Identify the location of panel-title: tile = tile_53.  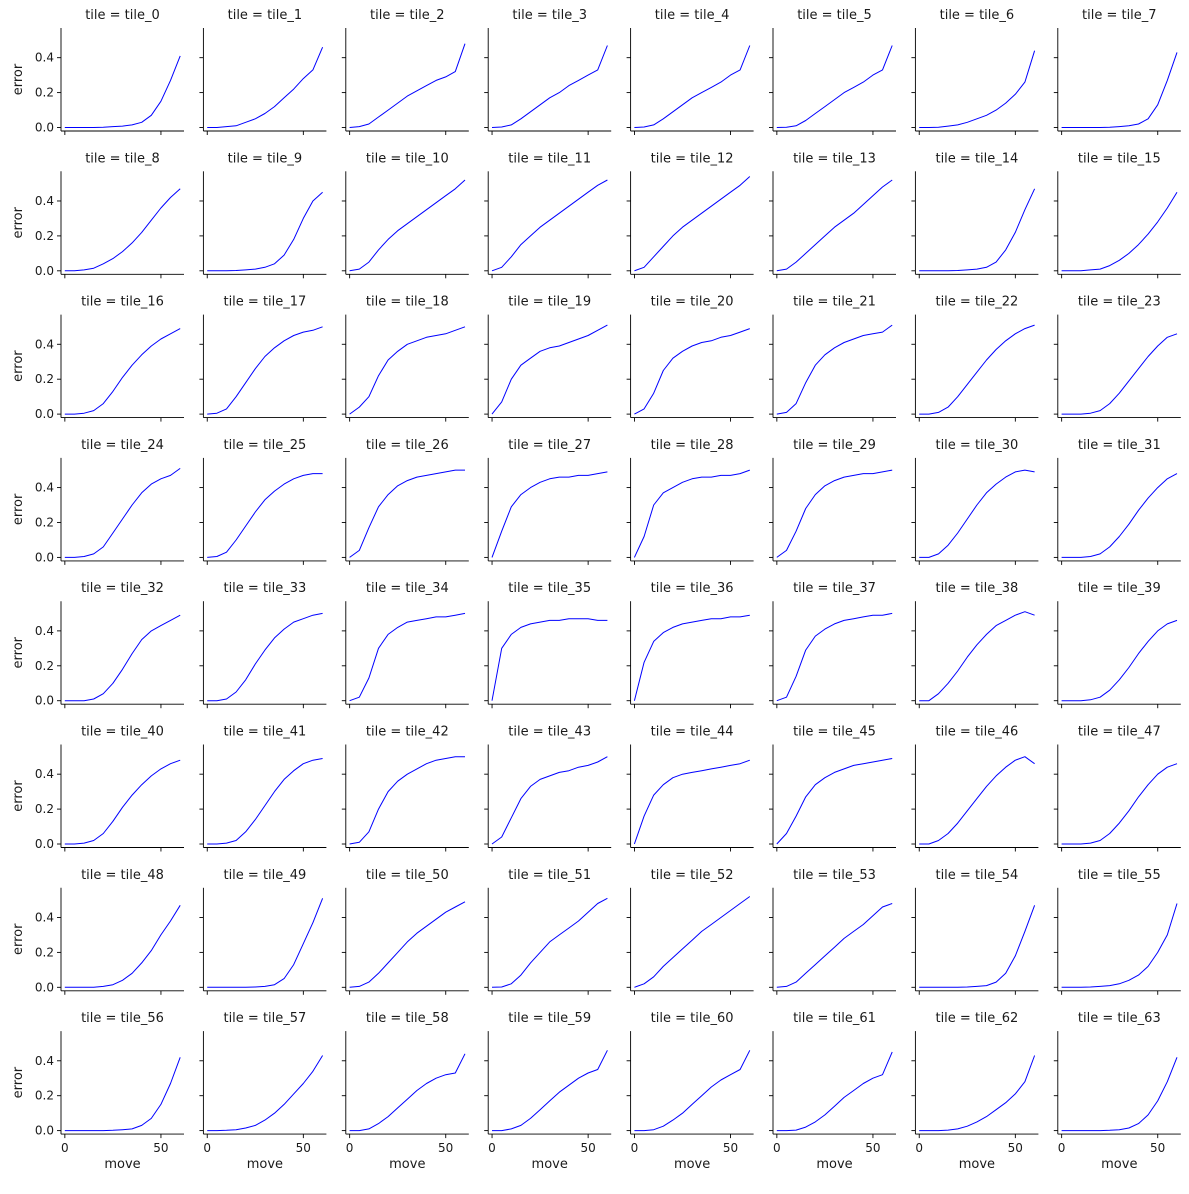
(834, 875).